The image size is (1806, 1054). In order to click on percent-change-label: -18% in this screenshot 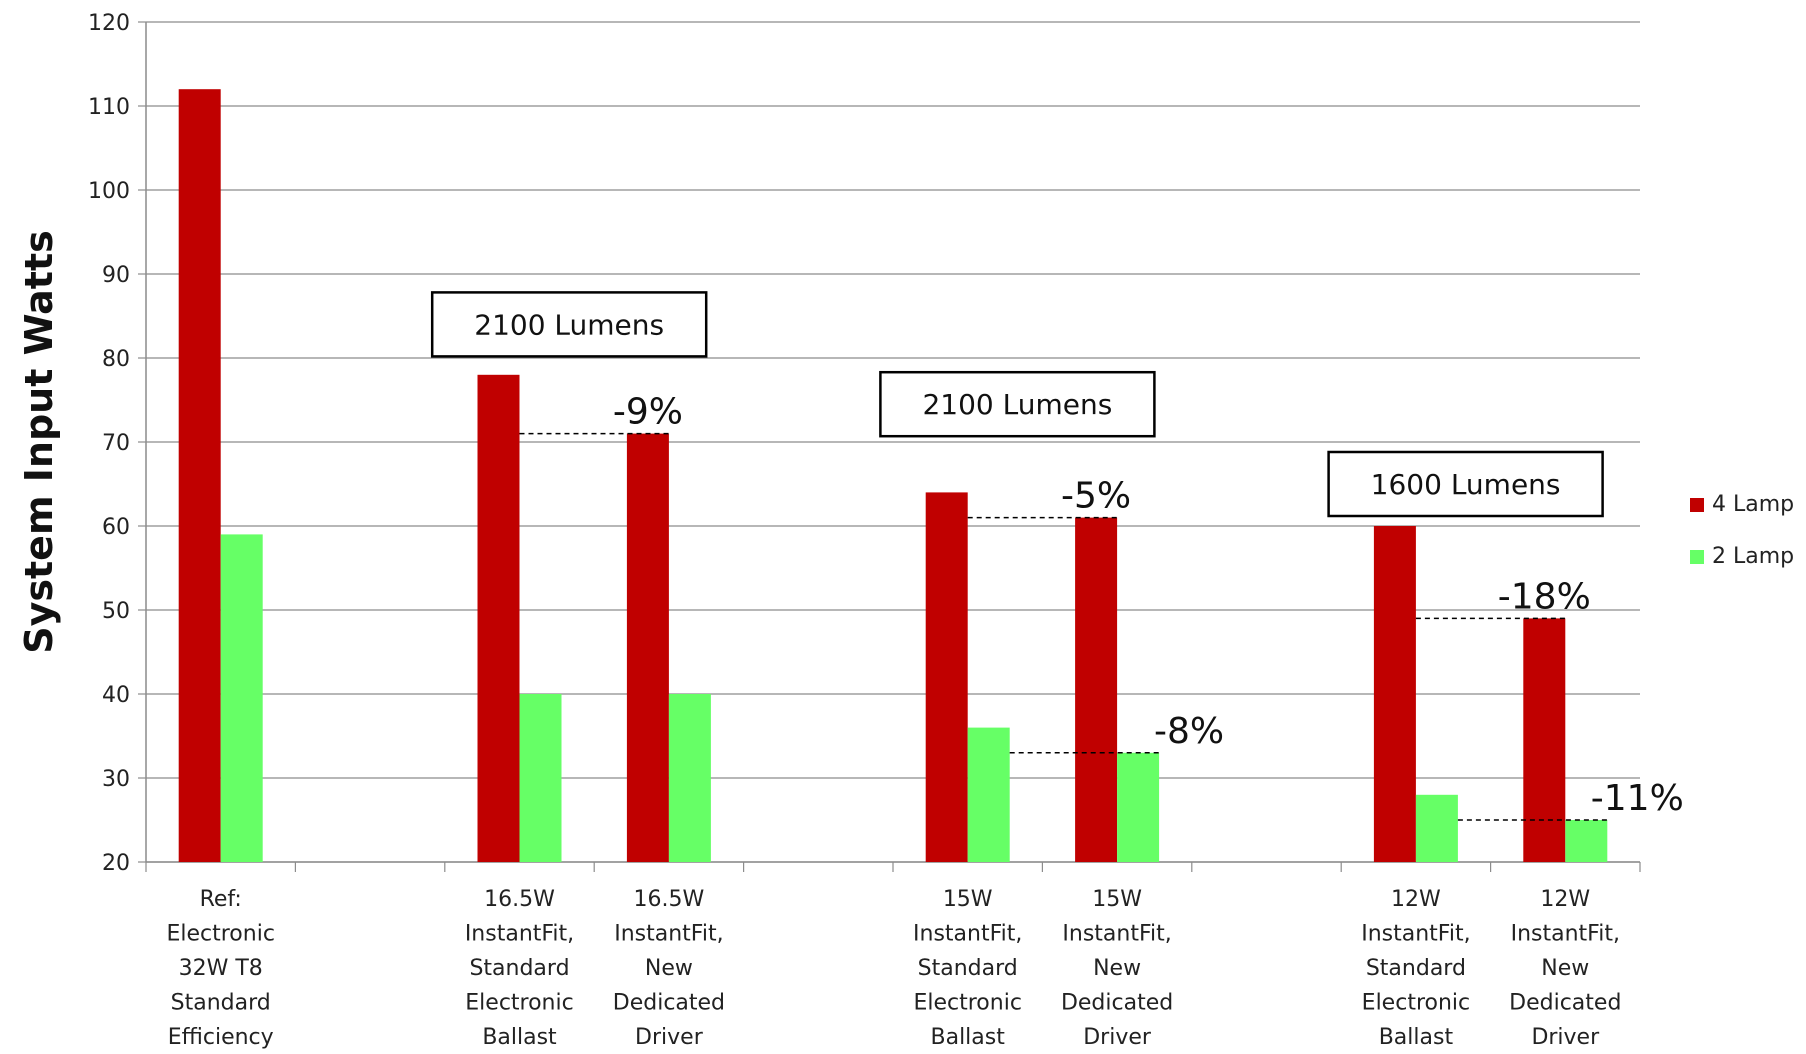, I will do `click(1544, 596)`.